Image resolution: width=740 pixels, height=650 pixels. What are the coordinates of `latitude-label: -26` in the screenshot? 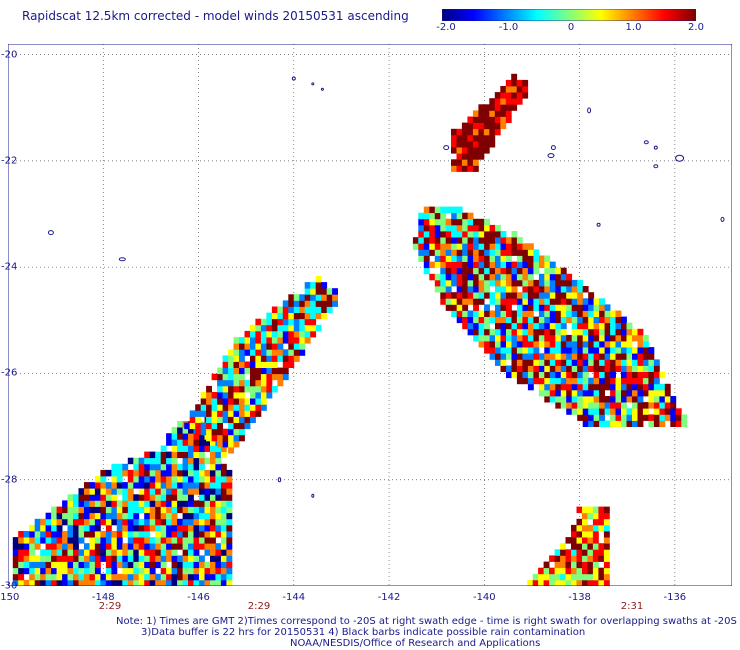 It's located at (9, 373).